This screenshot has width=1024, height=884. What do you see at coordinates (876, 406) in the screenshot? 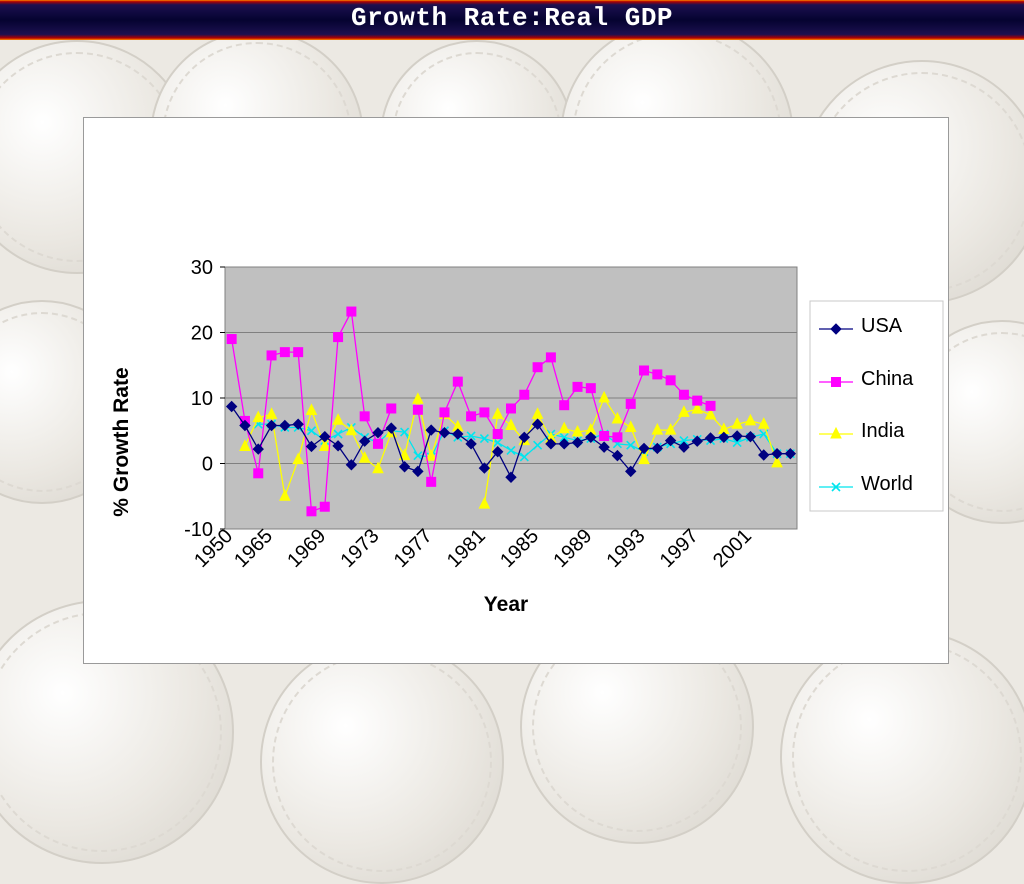
I see `legend-box` at bounding box center [876, 406].